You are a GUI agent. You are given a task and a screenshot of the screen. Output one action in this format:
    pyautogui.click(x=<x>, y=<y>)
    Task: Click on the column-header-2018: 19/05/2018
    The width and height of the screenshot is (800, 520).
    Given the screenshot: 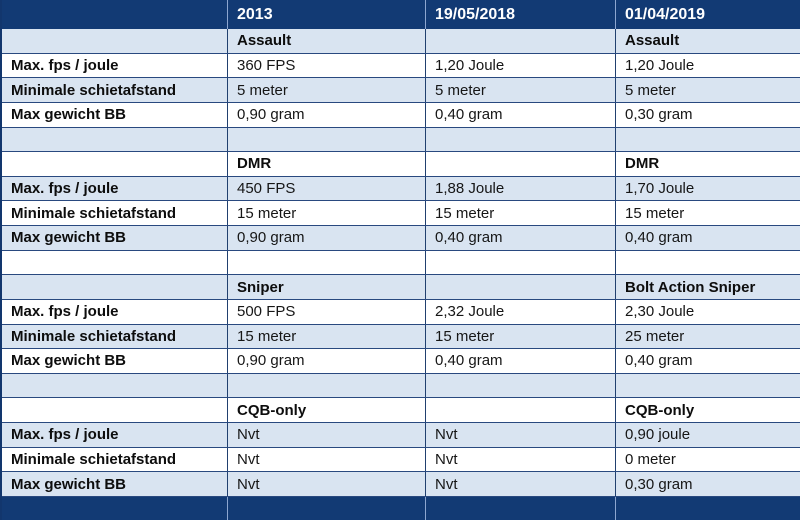 What is the action you would take?
    pyautogui.click(x=520, y=14)
    